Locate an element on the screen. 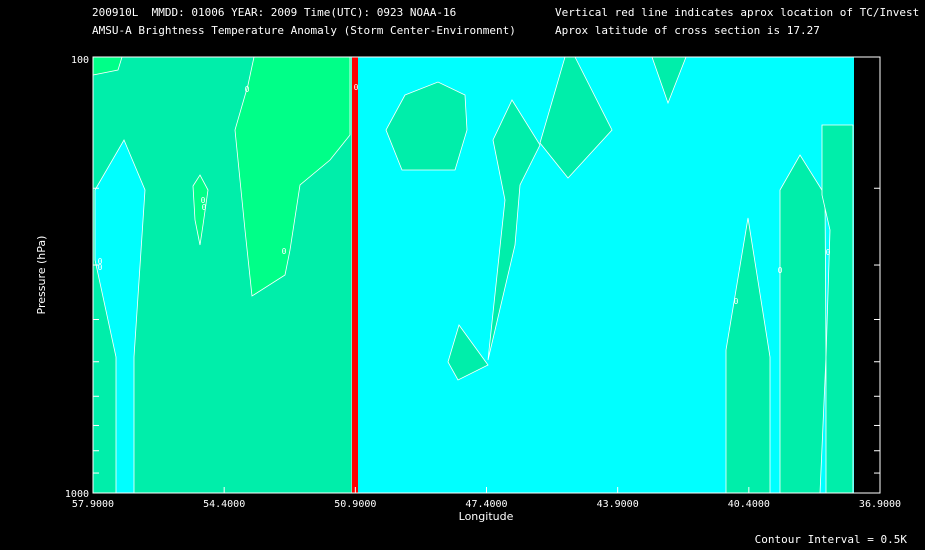 The height and width of the screenshot is (550, 925). x-tick-label: 40.4000 is located at coordinates (749, 504).